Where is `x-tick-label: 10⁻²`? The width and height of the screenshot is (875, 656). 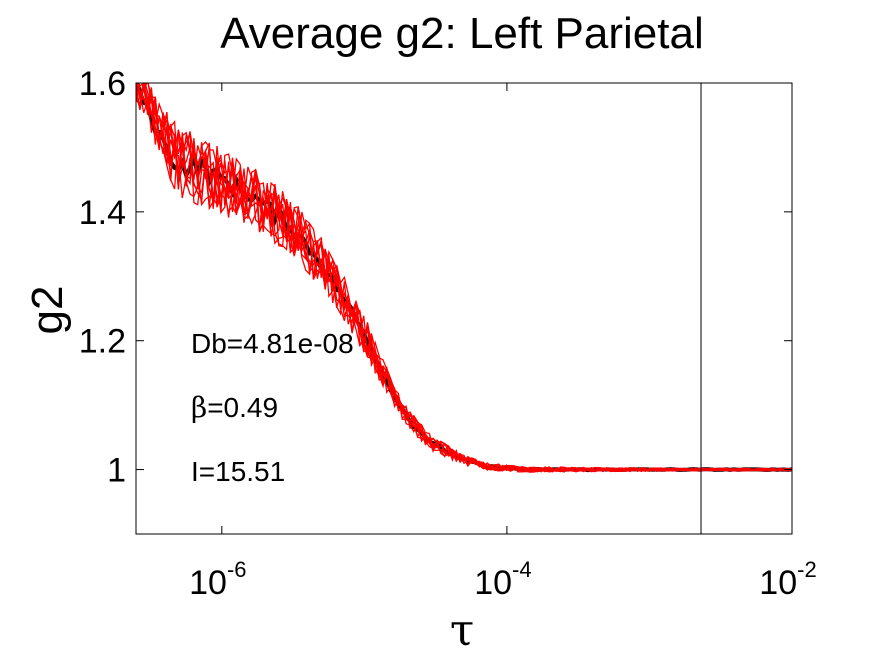 x-tick-label: 10⁻² is located at coordinates (787, 579).